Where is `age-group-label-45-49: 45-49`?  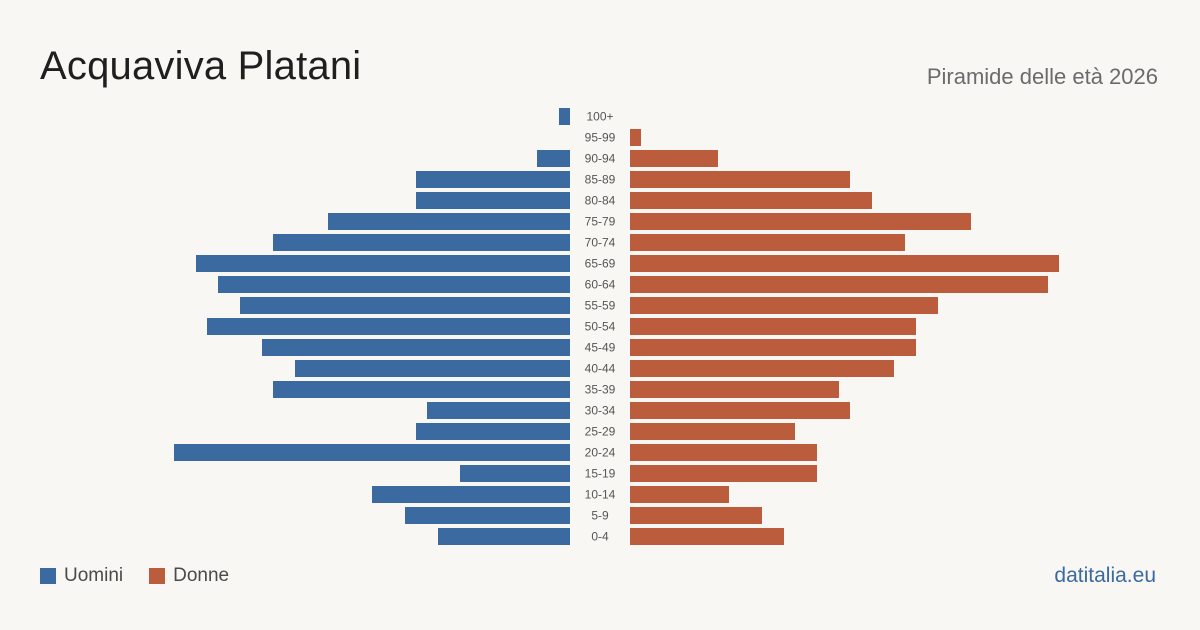 age-group-label-45-49: 45-49 is located at coordinates (600, 348).